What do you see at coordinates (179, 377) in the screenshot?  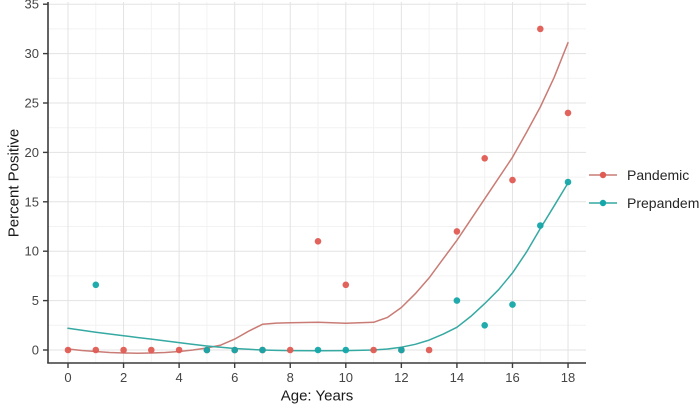 I see `x-tick-label: 4` at bounding box center [179, 377].